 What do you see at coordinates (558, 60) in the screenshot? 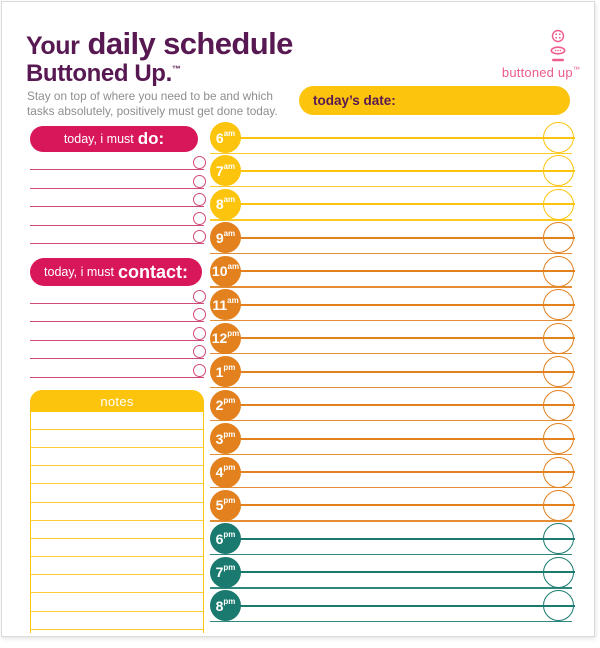
I see `dash-button-icon` at bounding box center [558, 60].